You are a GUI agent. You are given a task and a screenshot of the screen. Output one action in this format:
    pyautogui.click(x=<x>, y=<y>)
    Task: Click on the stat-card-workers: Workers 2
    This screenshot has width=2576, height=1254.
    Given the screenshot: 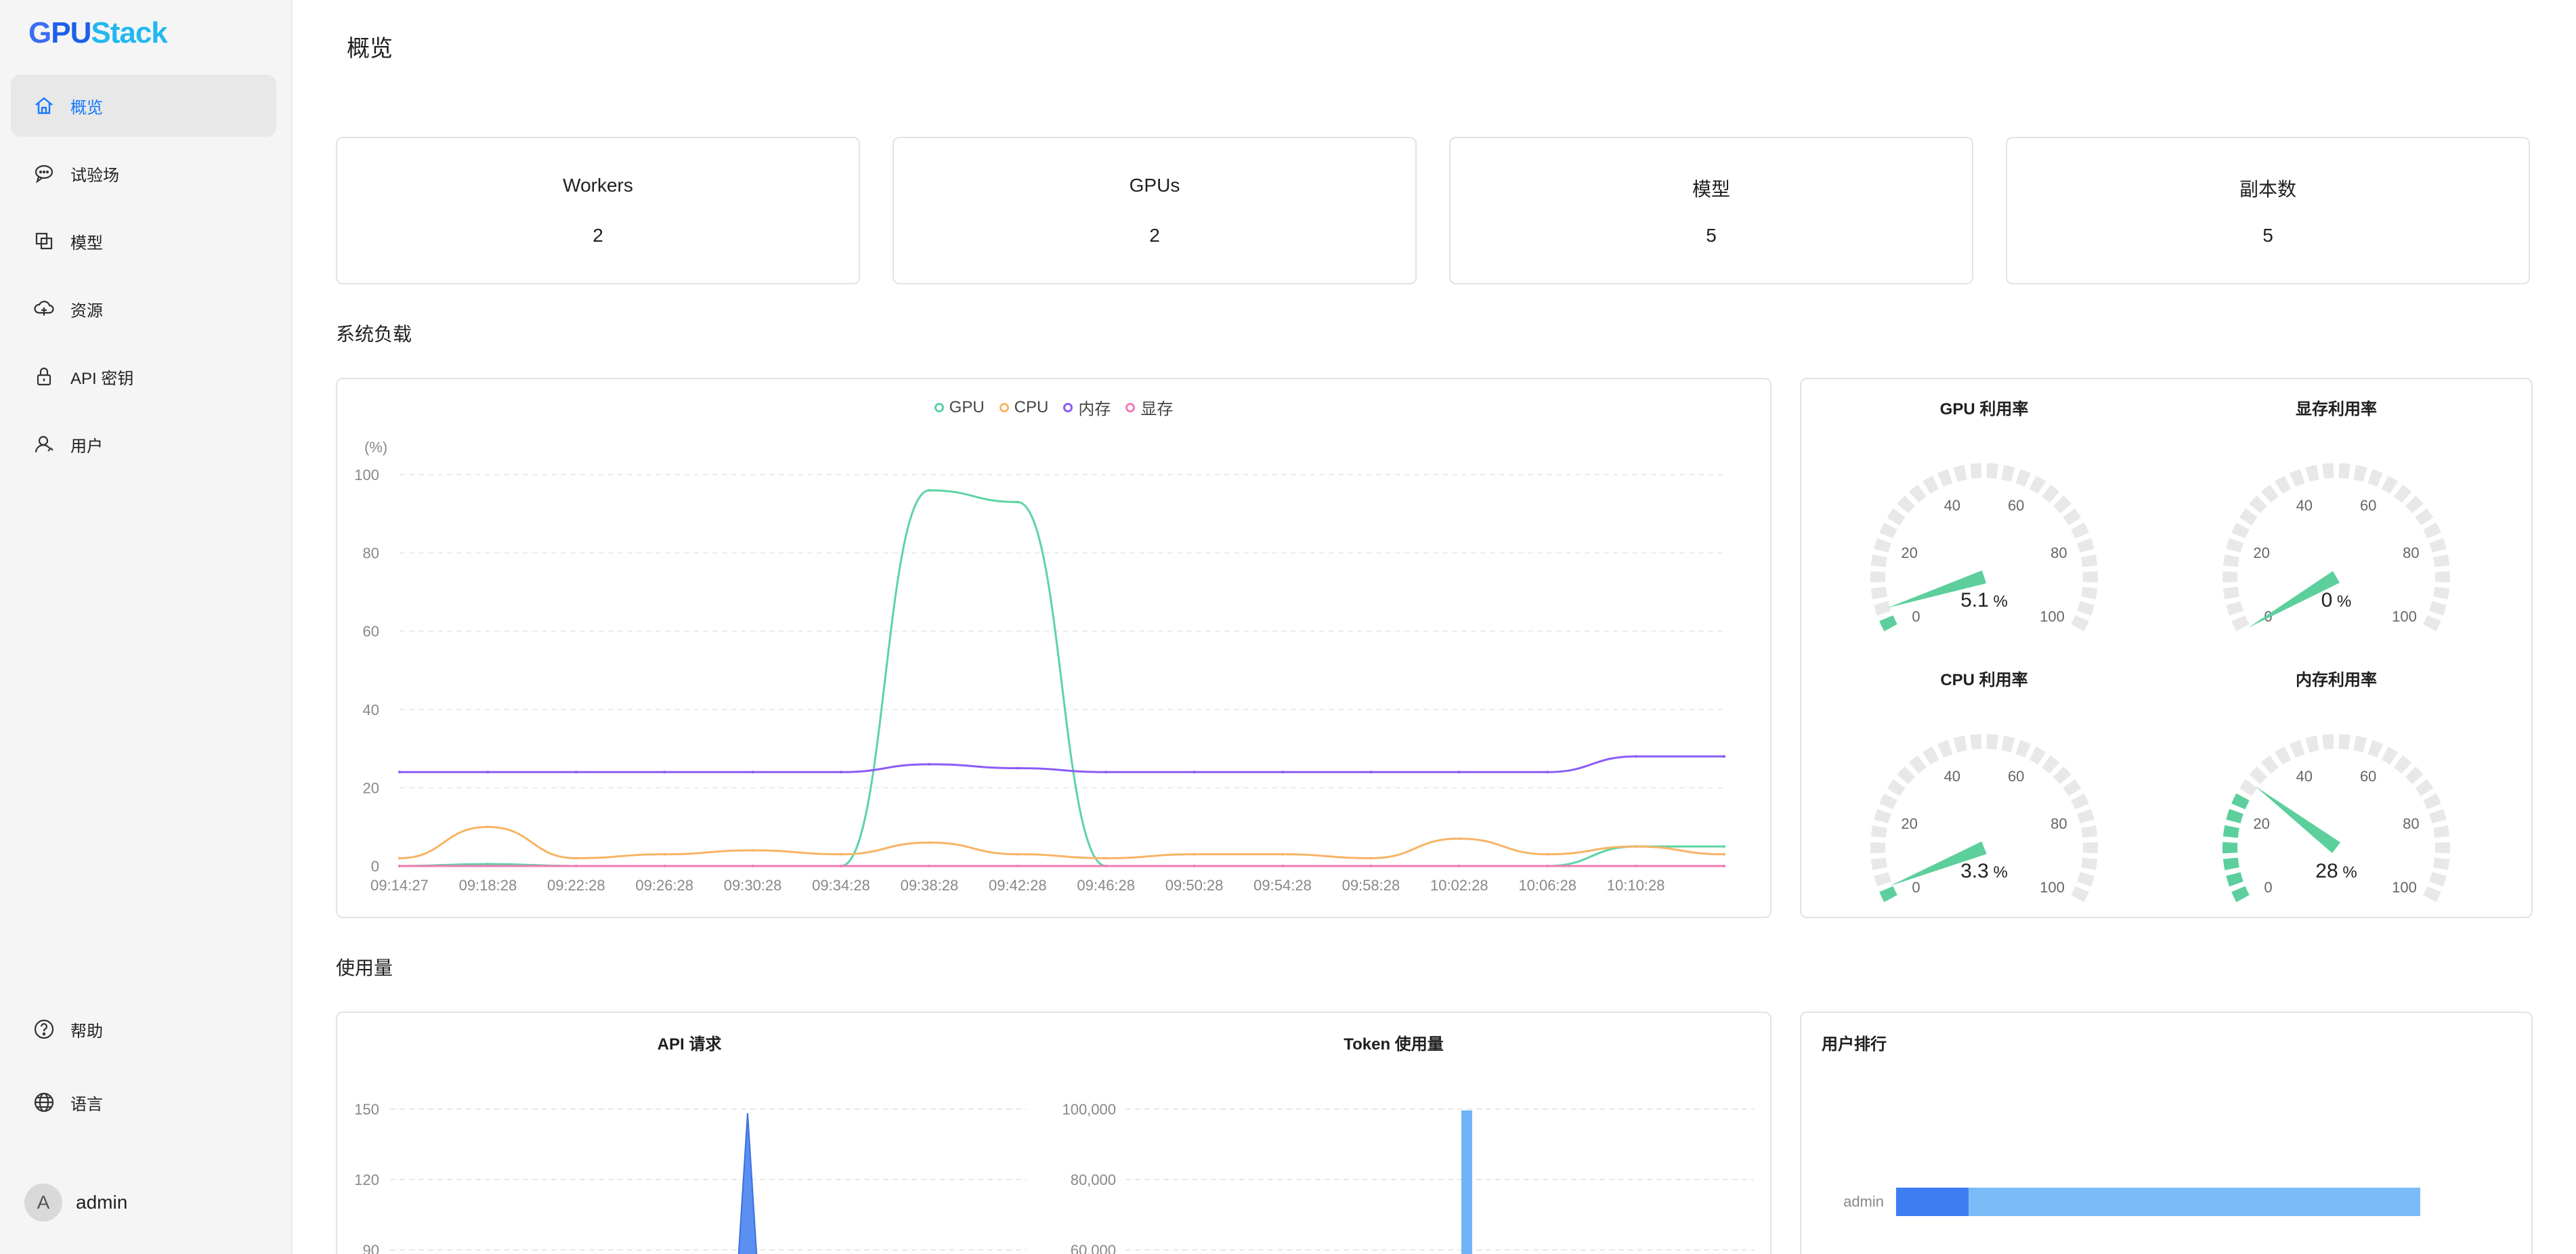 What is the action you would take?
    pyautogui.click(x=598, y=210)
    